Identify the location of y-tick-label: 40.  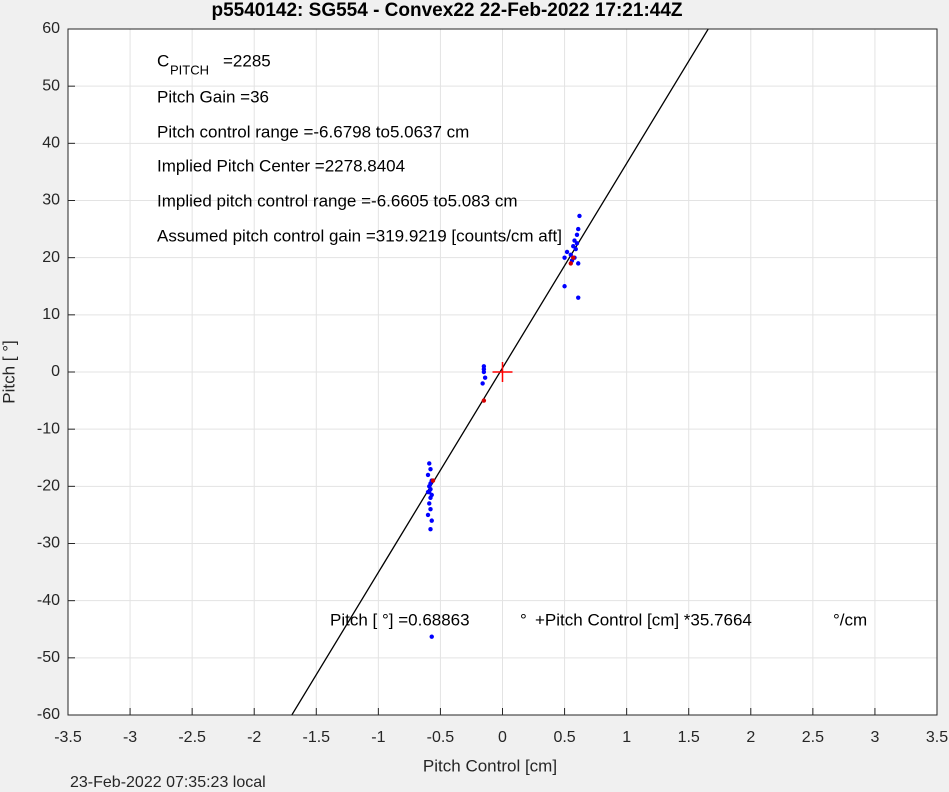
(51, 143).